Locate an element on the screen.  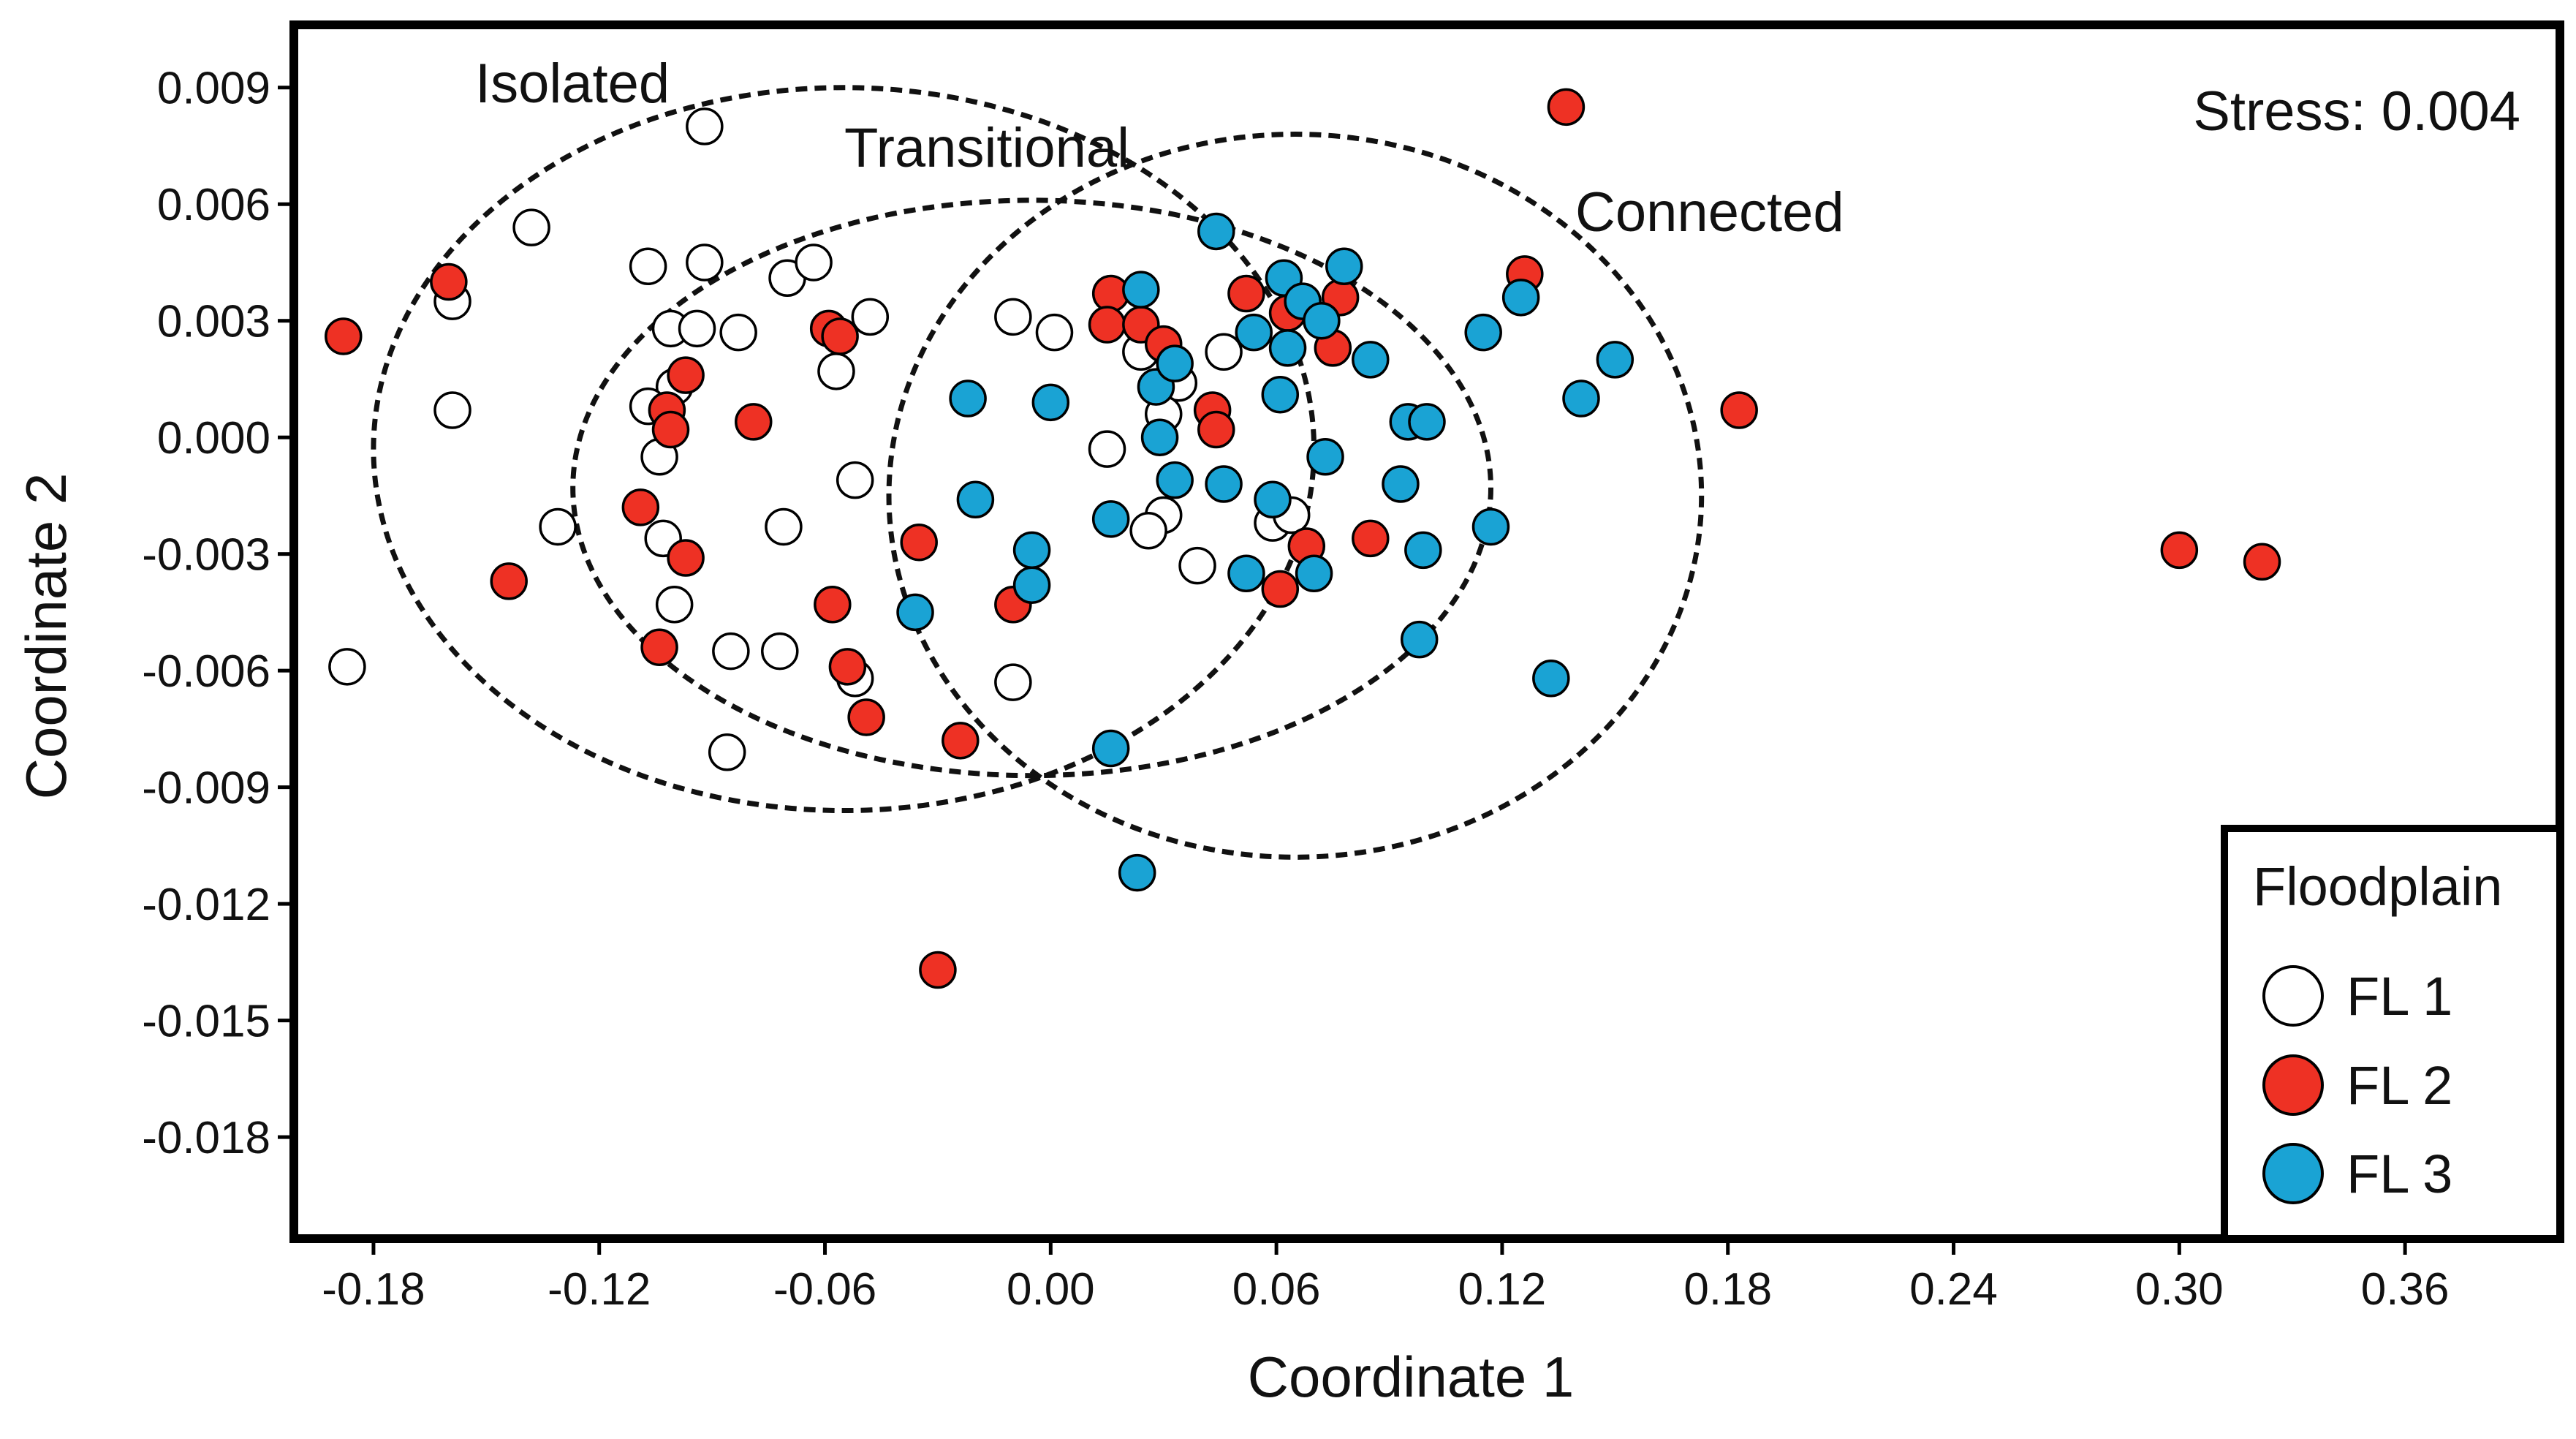
y-tick-label-4: -0.003 is located at coordinates (206, 555).